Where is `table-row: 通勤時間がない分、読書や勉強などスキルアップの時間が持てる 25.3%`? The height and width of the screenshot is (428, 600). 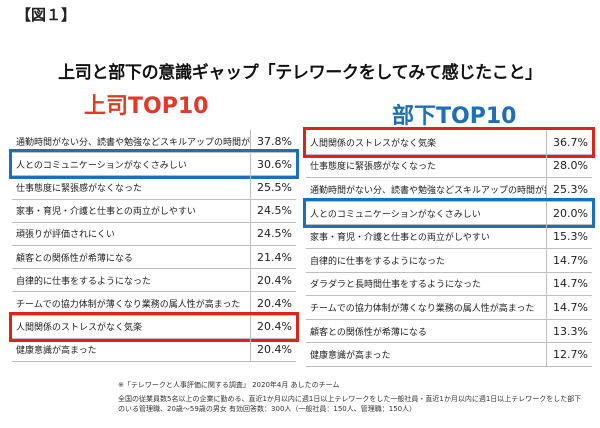 table-row: 通勤時間がない分、読書や勉強などスキルアップの時間が持てる 25.3% is located at coordinates (449, 190).